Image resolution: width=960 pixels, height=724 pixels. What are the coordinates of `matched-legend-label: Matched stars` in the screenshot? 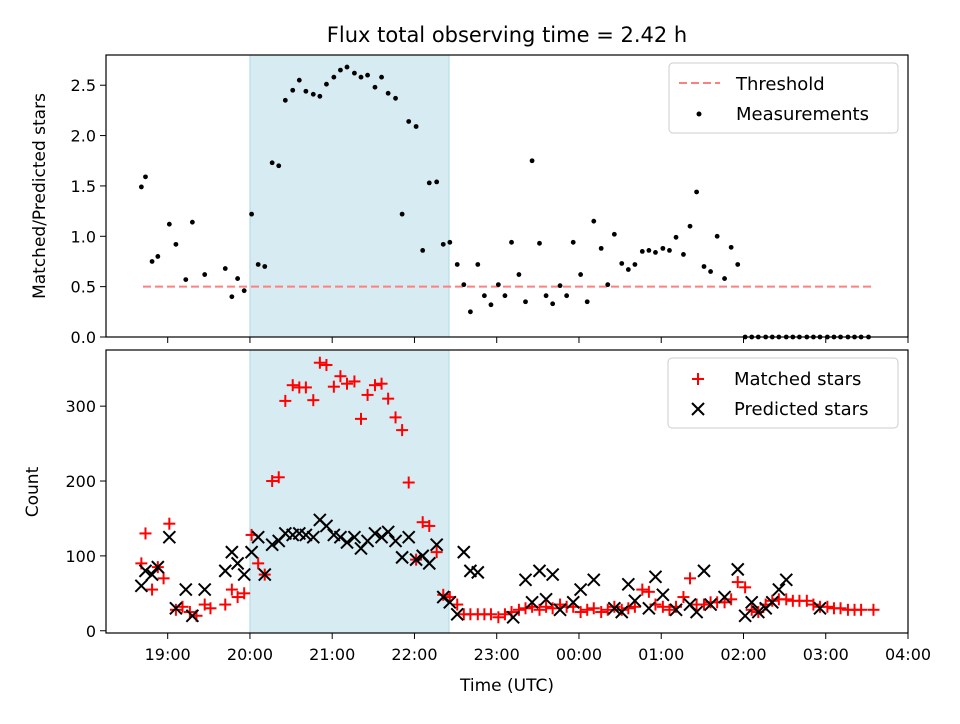 It's located at (797, 379).